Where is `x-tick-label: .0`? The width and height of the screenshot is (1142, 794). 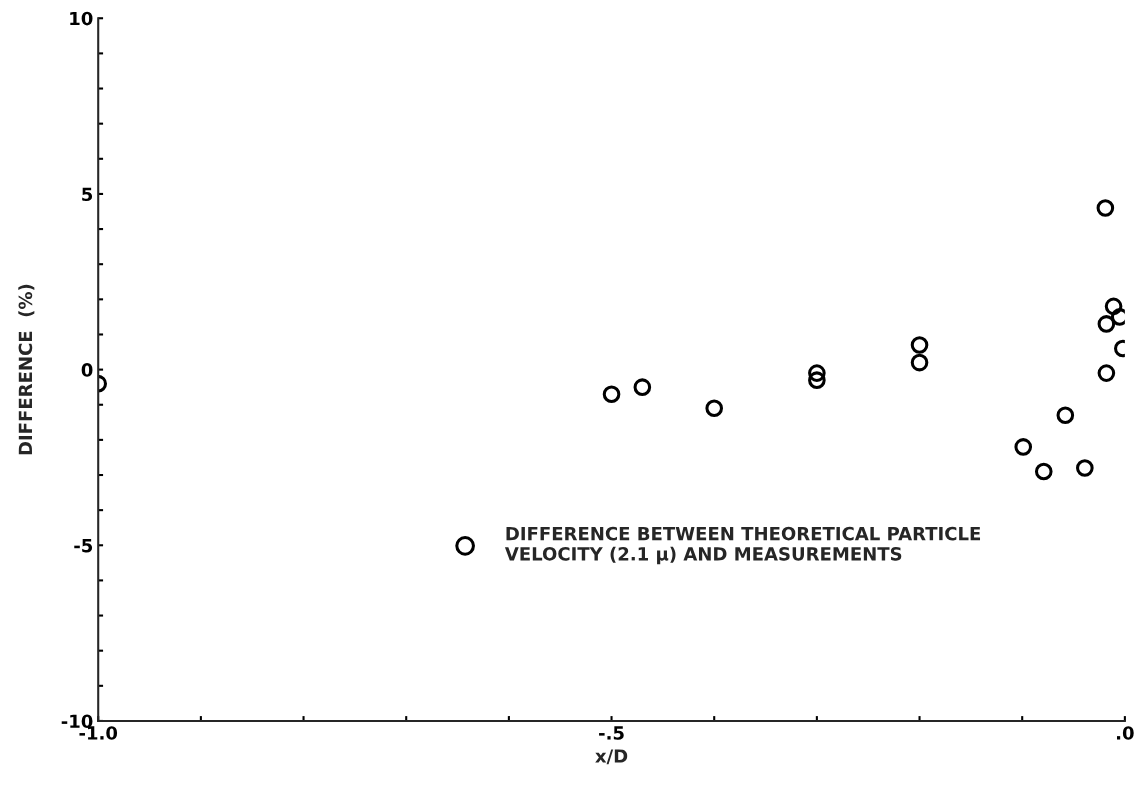 x-tick-label: .0 is located at coordinates (1125, 733).